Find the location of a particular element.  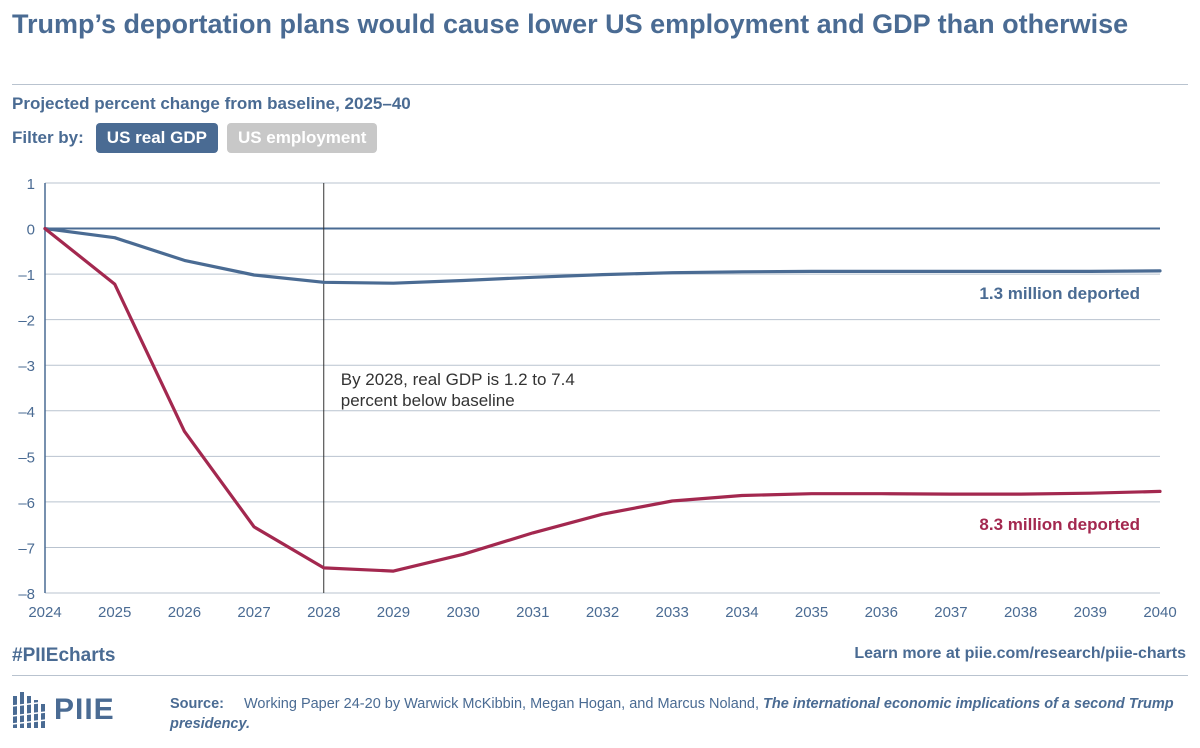

y-tick-label: 0 is located at coordinates (31, 230).